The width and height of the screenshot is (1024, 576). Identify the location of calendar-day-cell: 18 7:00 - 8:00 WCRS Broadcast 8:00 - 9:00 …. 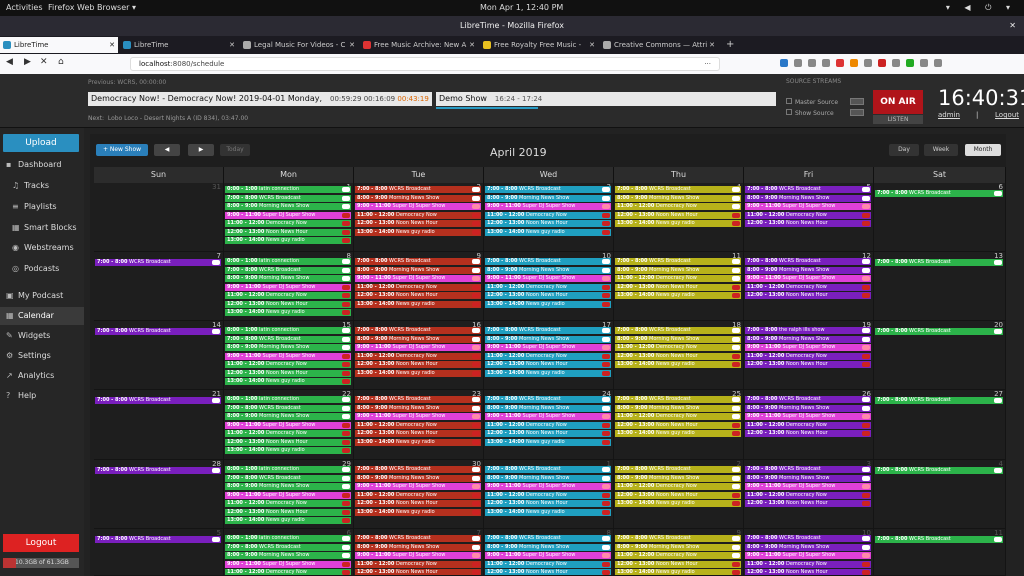
(679, 355).